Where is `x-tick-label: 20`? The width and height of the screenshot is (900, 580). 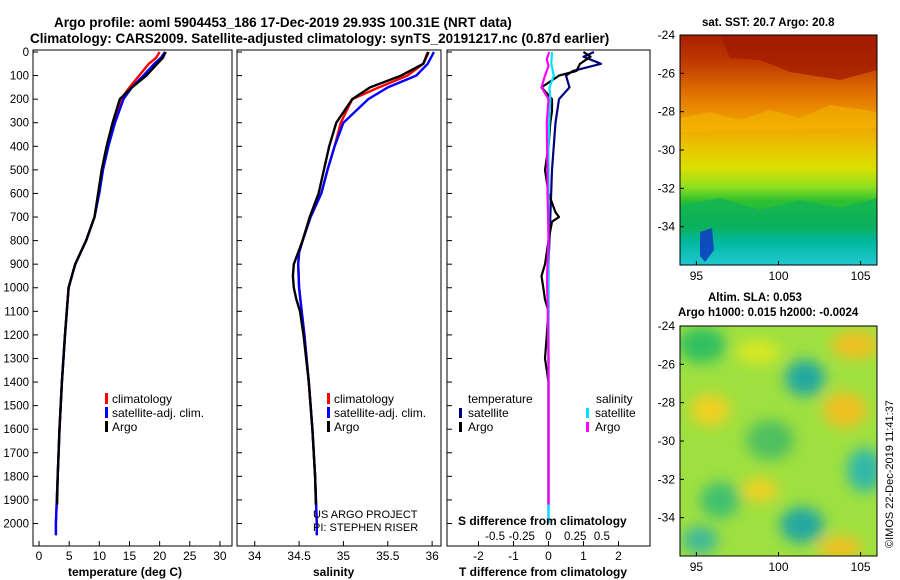
x-tick-label: 20 is located at coordinates (160, 556).